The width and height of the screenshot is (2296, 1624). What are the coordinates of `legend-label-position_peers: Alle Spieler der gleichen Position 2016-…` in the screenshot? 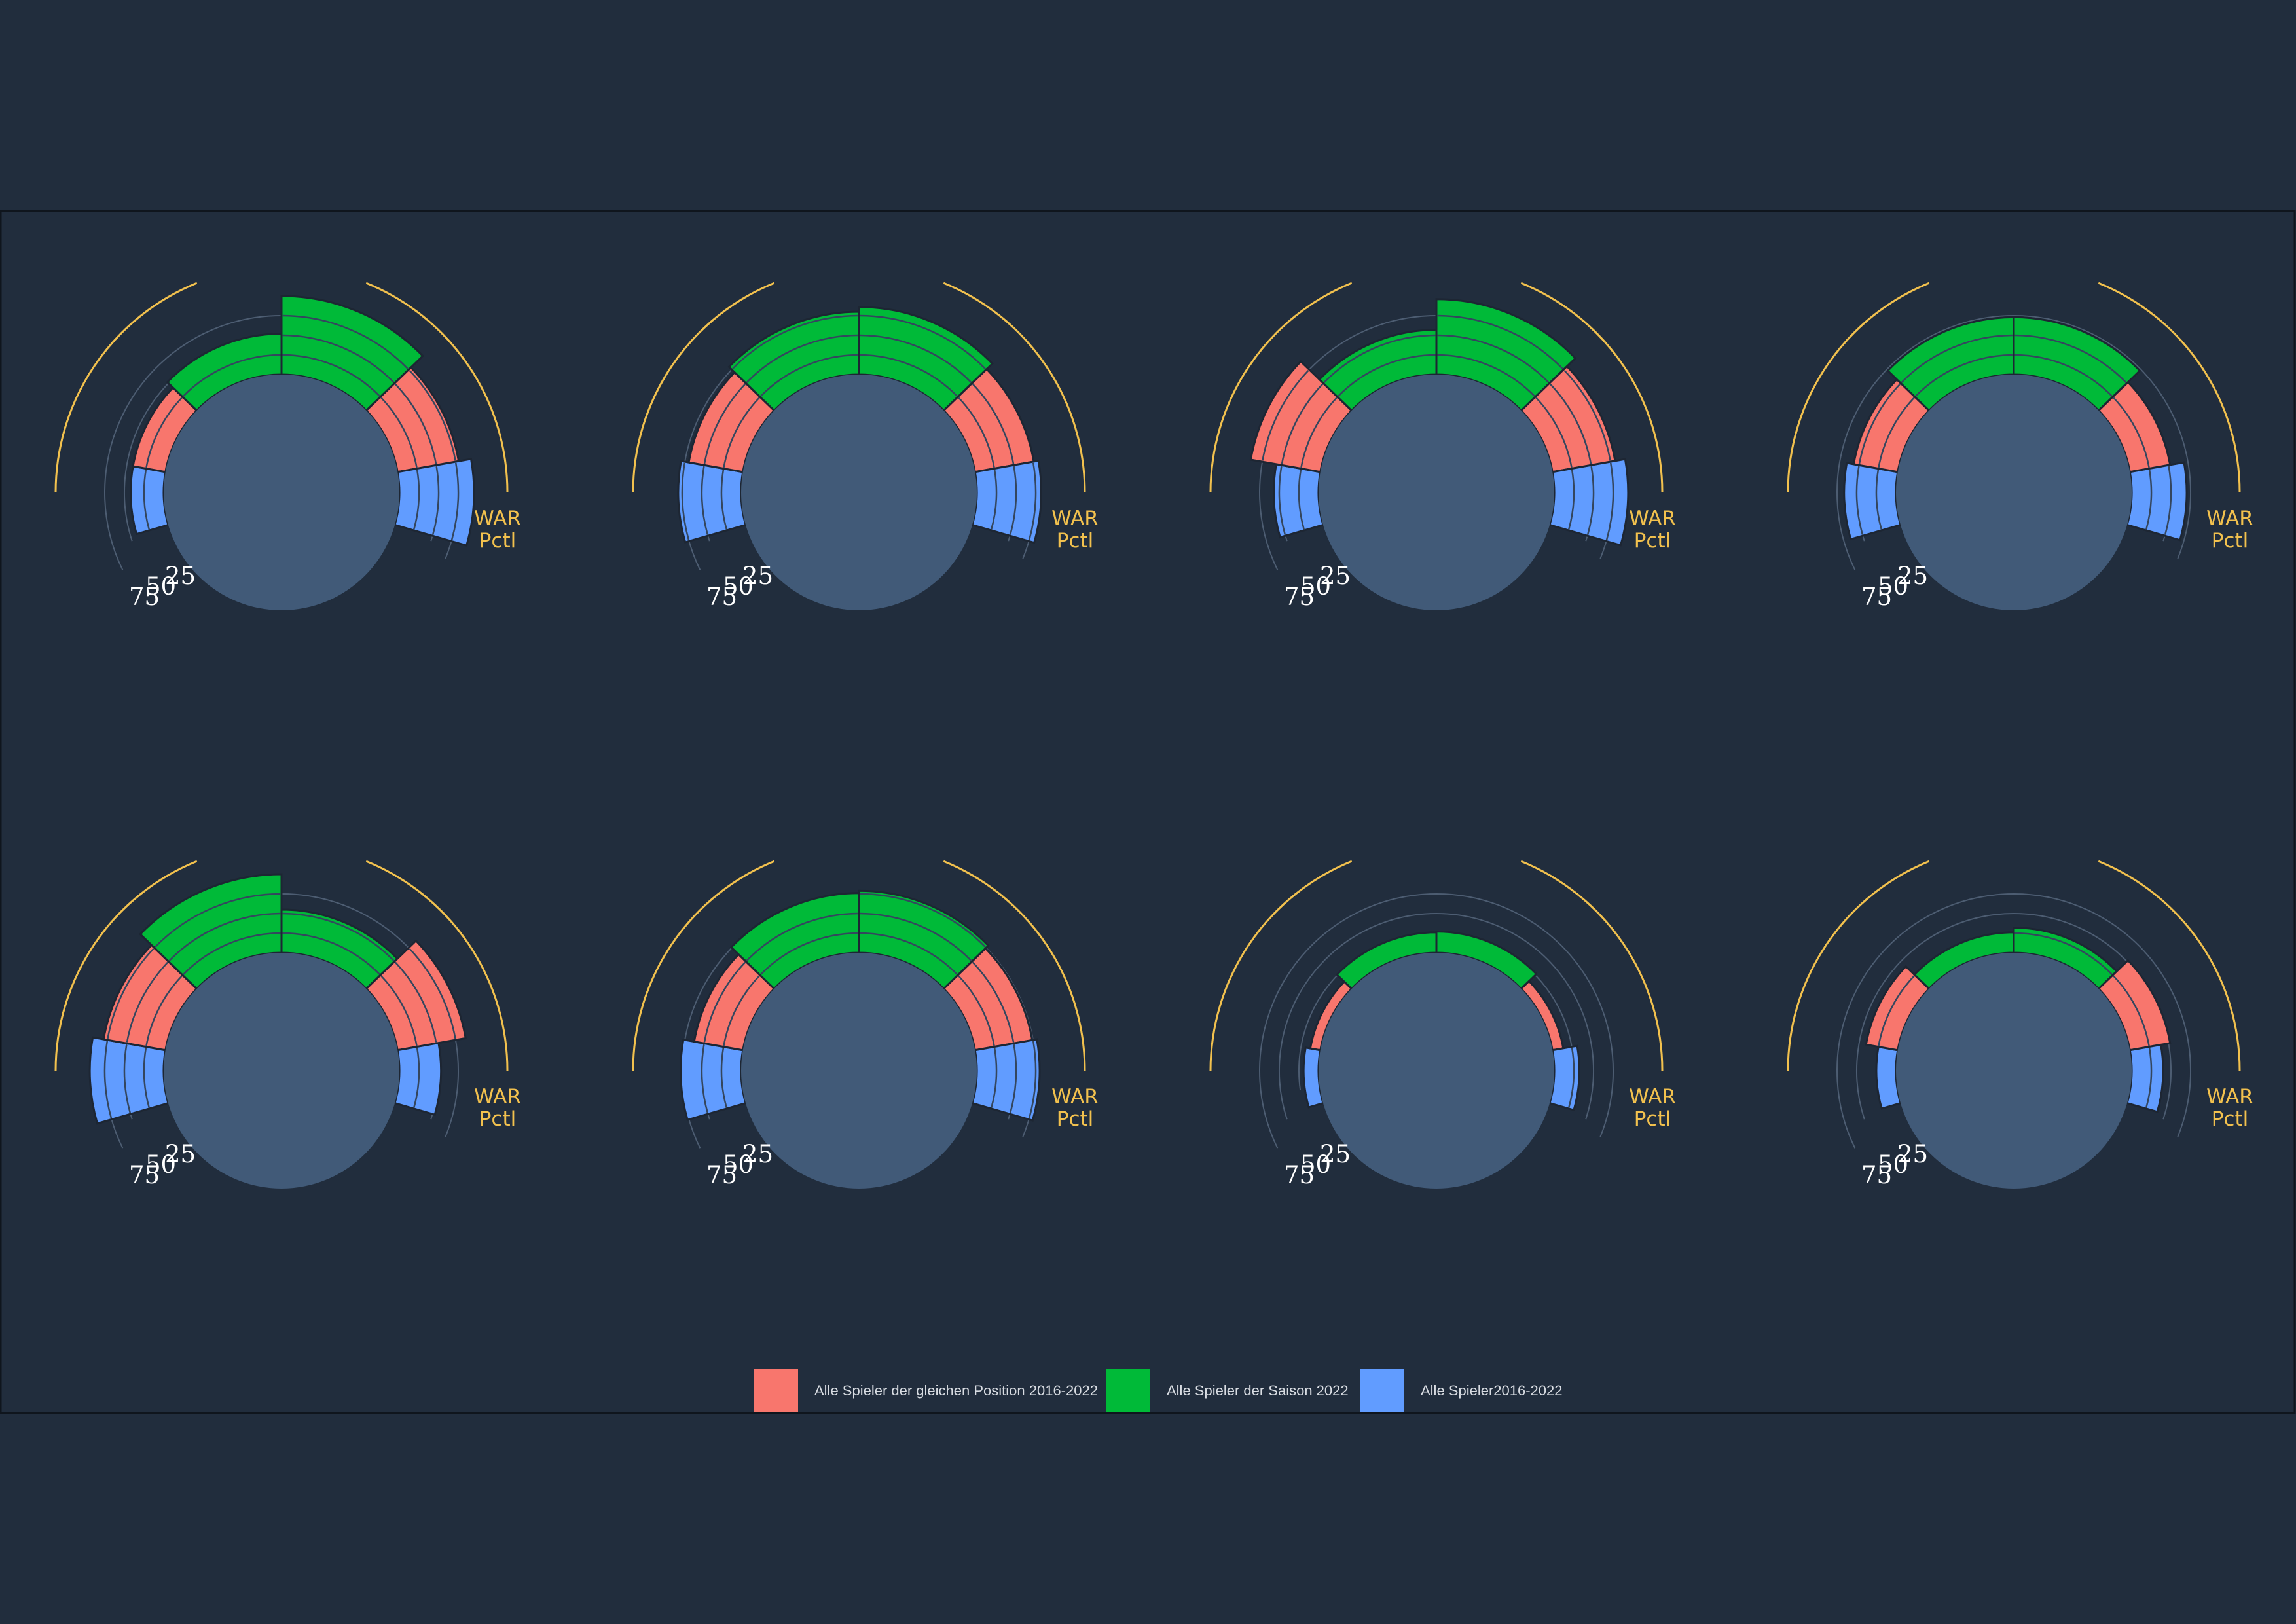 It's located at (956, 1390).